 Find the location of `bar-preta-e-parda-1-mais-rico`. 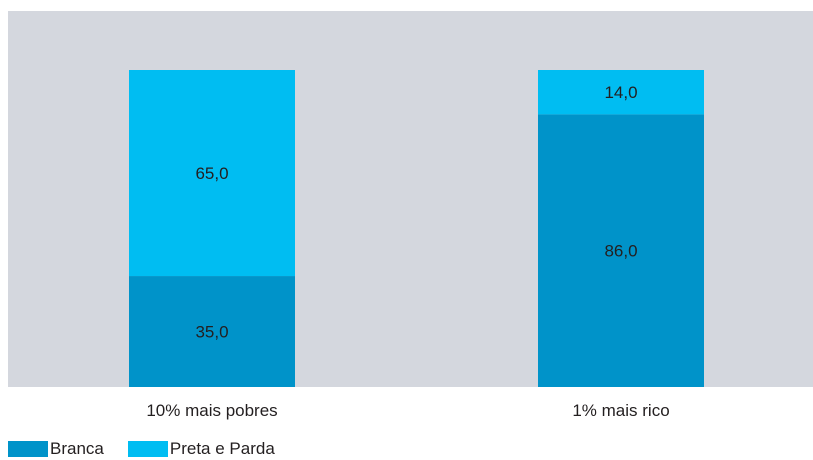

bar-preta-e-parda-1-mais-rico is located at coordinates (621, 92).